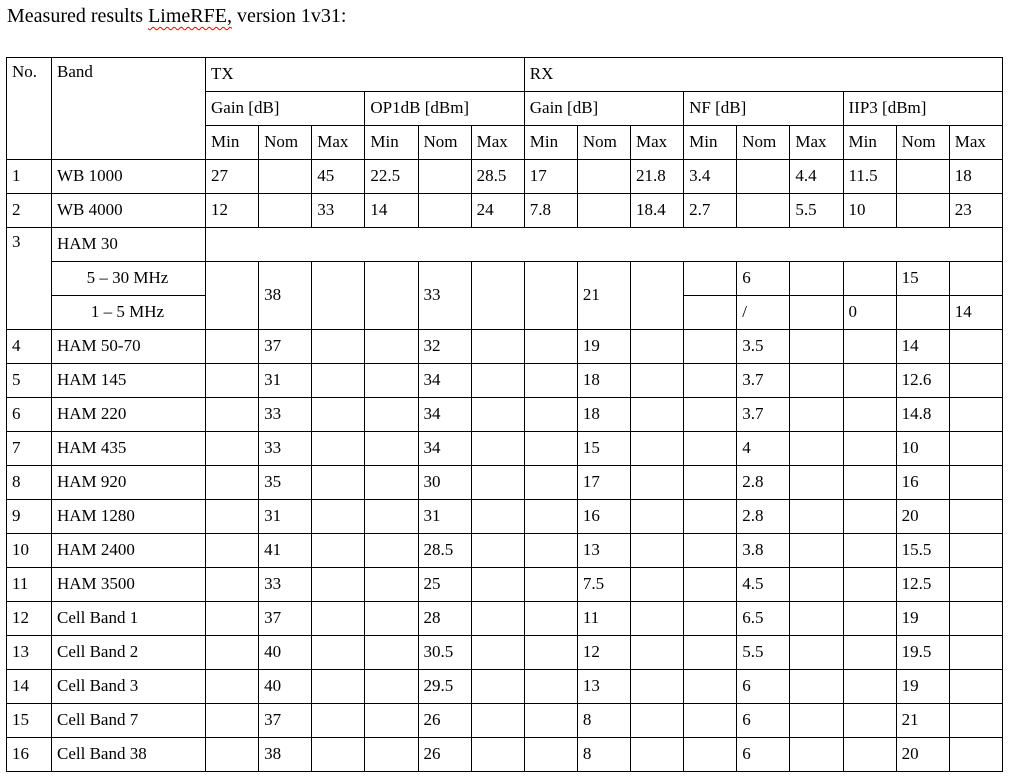 This screenshot has height=784, width=1012. What do you see at coordinates (29, 584) in the screenshot?
I see `row-number-cell: 11` at bounding box center [29, 584].